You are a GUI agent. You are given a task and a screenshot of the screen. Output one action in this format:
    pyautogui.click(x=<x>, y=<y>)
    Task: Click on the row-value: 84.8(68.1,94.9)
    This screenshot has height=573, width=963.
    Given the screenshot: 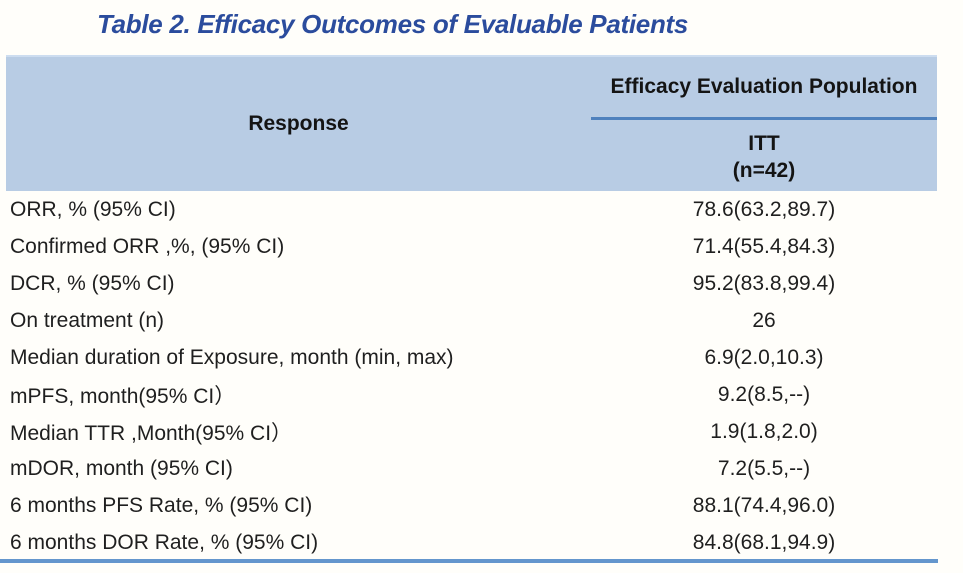 What is the action you would take?
    pyautogui.click(x=764, y=542)
    